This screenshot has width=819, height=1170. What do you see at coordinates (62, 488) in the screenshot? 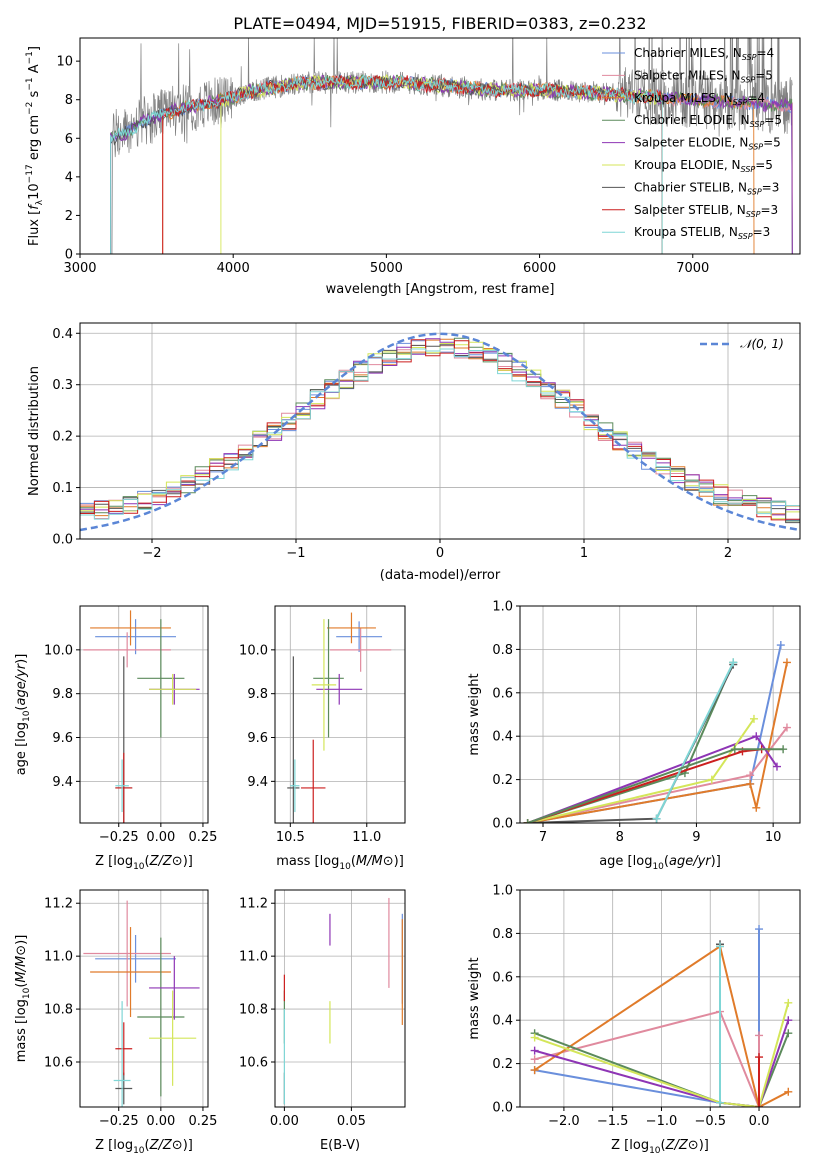
I see `ytick-label-1: 0.1` at bounding box center [62, 488].